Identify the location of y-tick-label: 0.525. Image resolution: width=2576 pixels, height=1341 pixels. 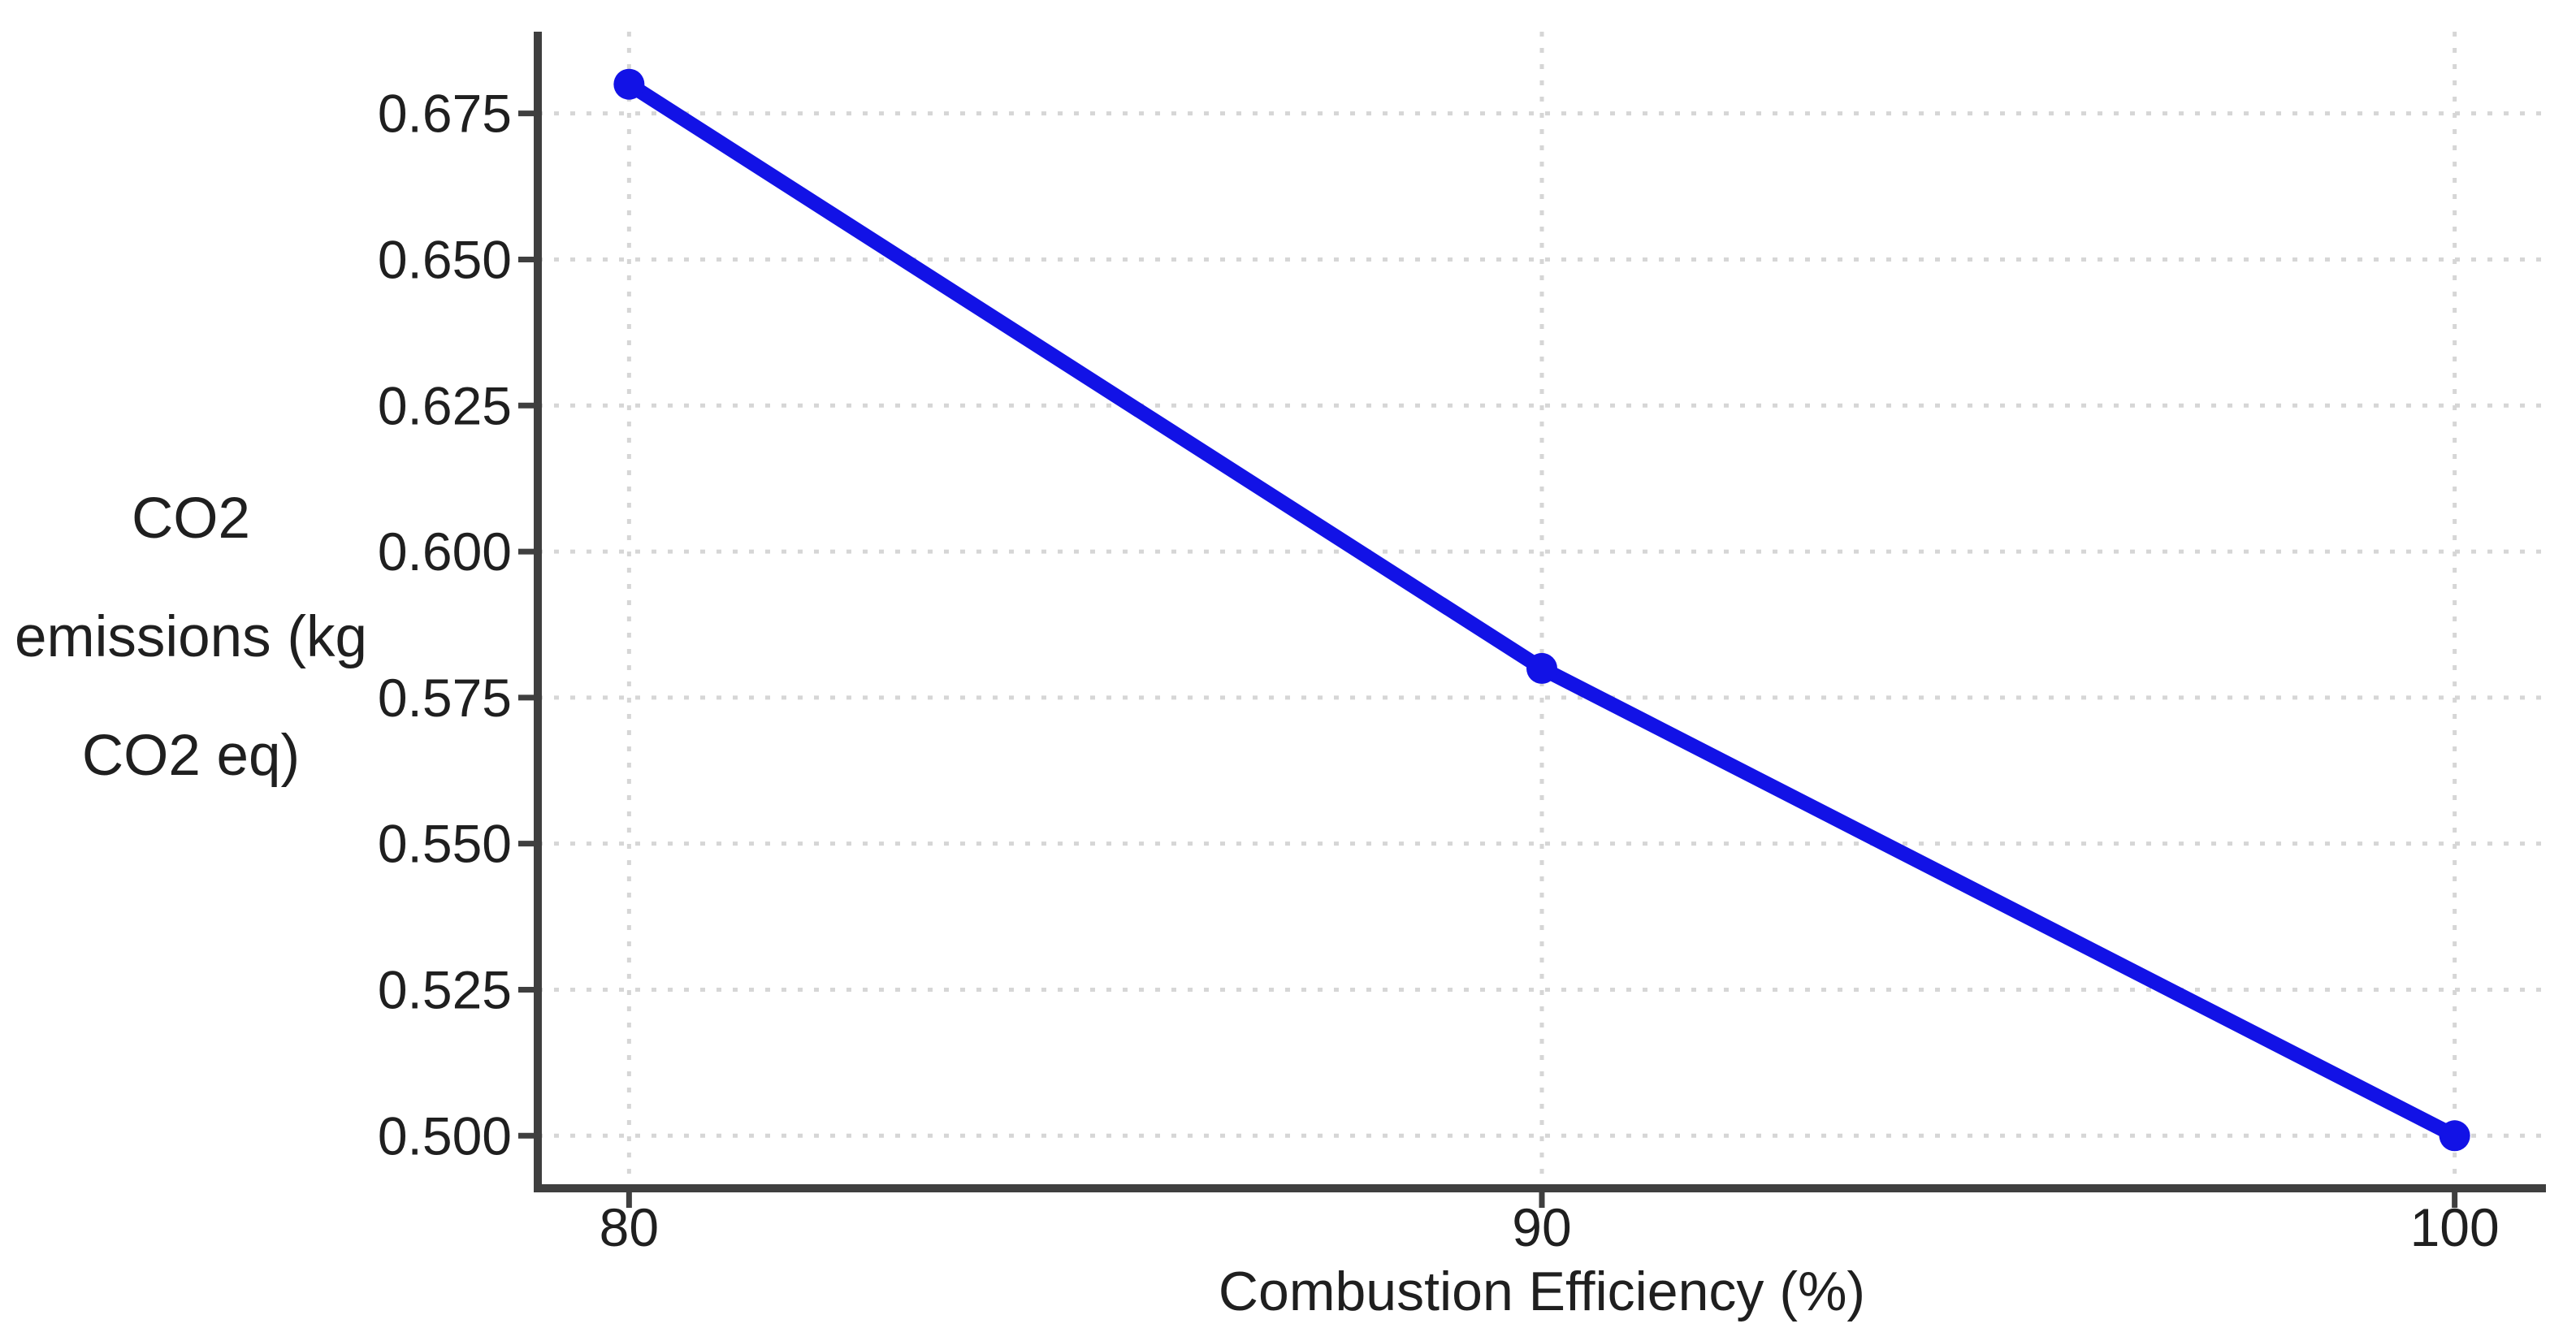
(445, 989).